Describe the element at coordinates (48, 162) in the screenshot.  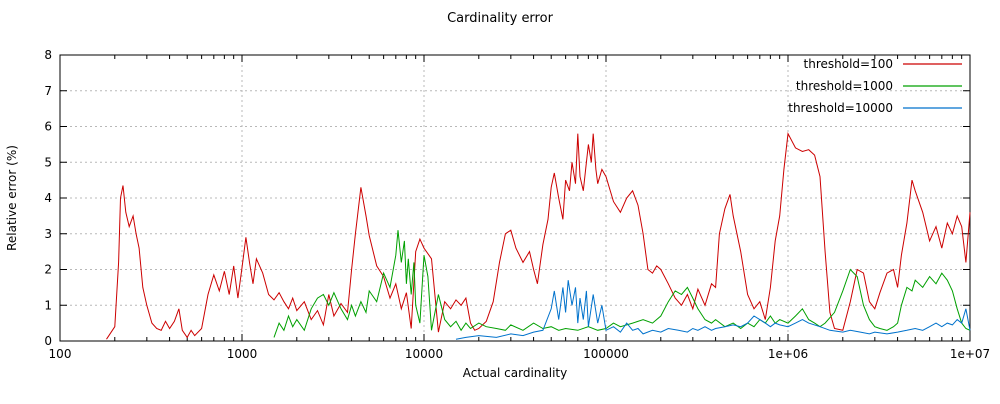
I see `svg-text: 5` at that location.